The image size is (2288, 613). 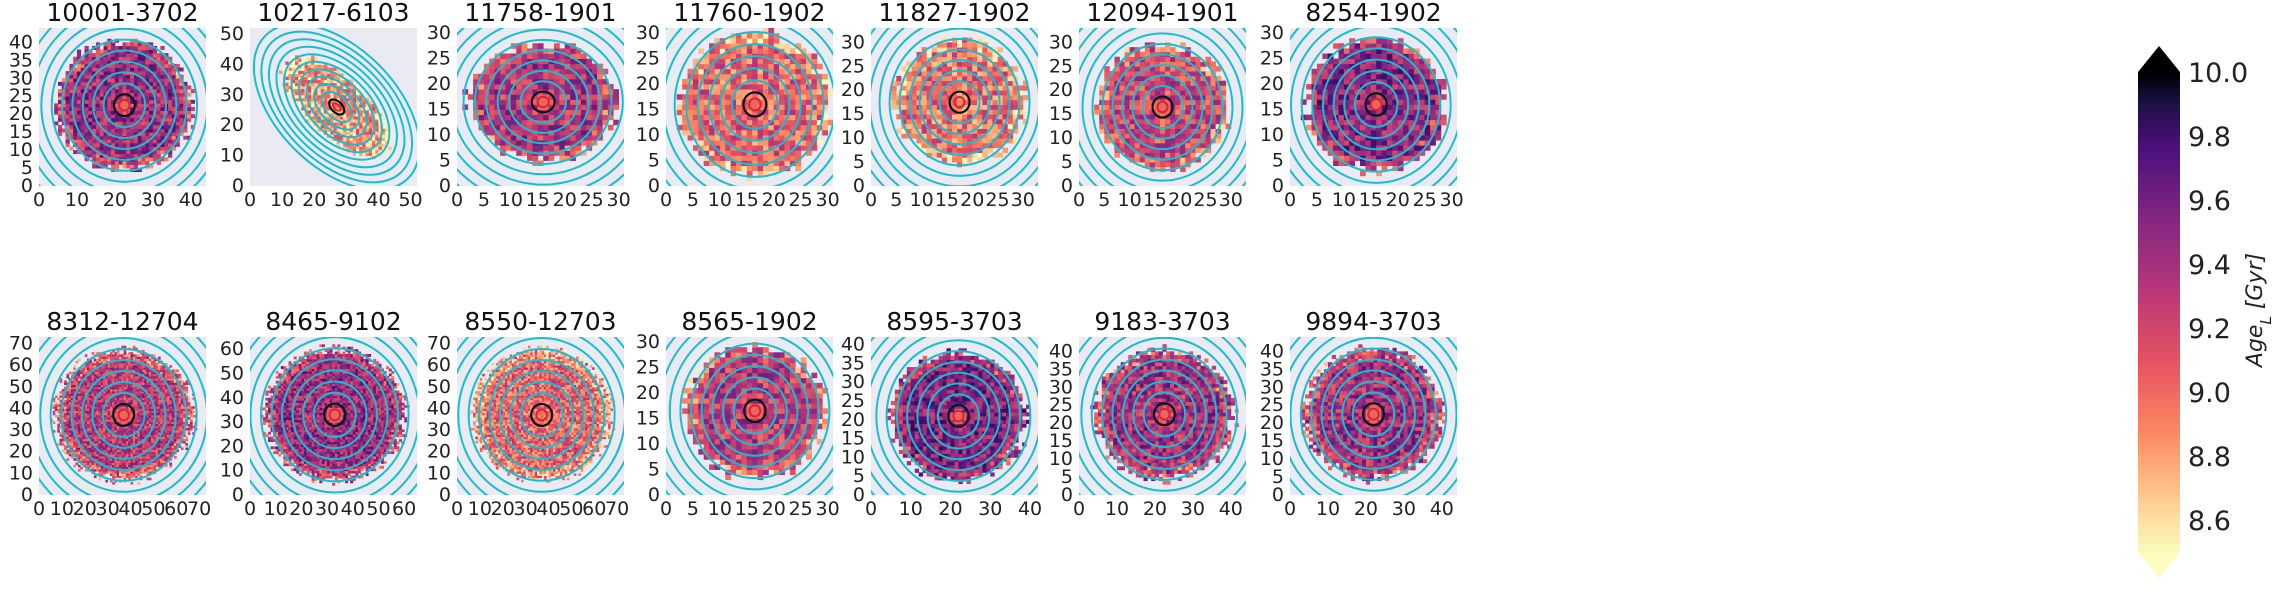 I want to click on colorbar: 10.0 9.8 9.6 9.4 9.2 9.0 8.8 8.6 AgeL [Gyr], so click(x=2206, y=312).